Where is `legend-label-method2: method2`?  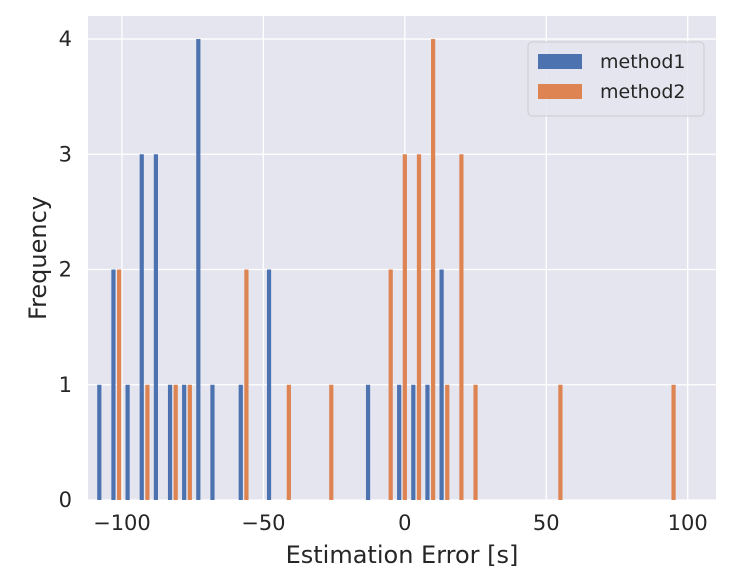
legend-label-method2: method2 is located at coordinates (642, 92).